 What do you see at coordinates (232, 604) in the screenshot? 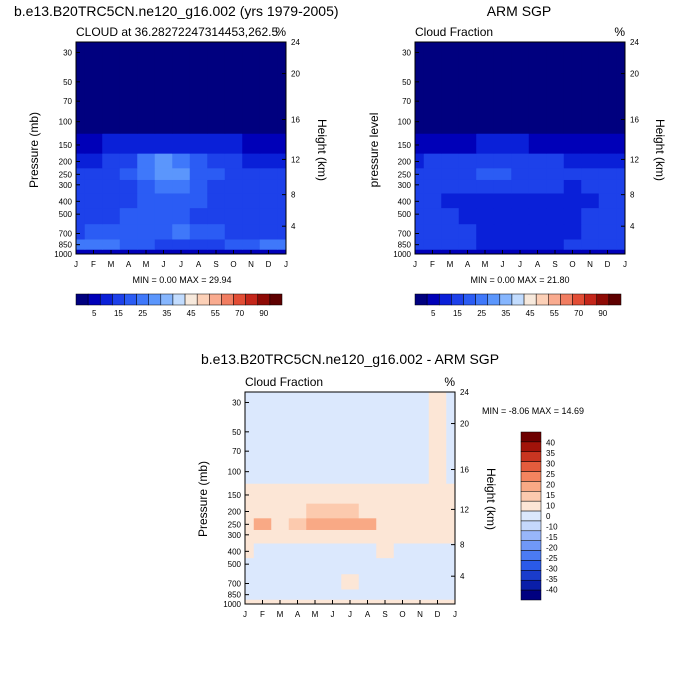
I see `y-tick-label: 1000` at bounding box center [232, 604].